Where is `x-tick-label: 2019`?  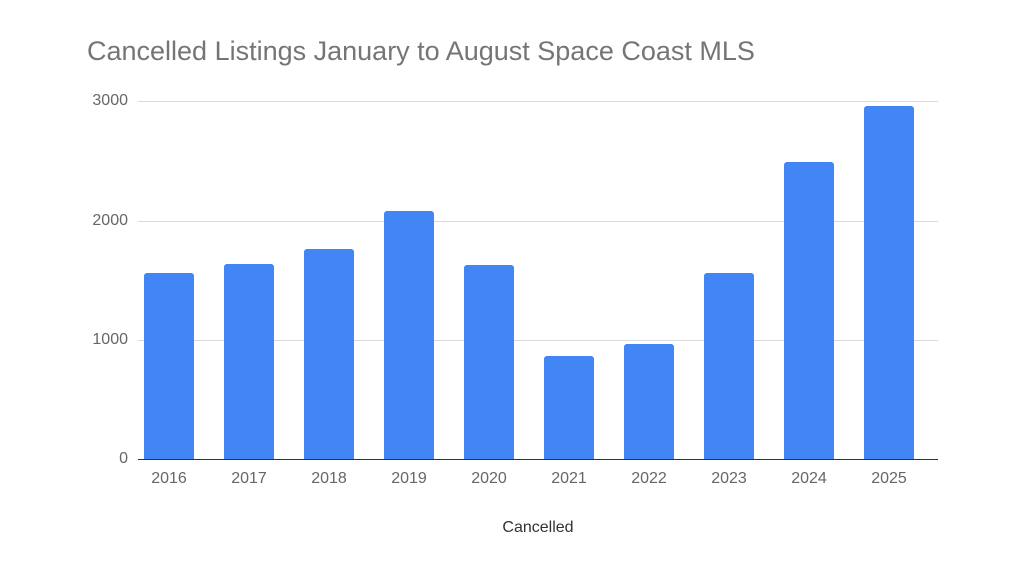 x-tick-label: 2019 is located at coordinates (409, 478).